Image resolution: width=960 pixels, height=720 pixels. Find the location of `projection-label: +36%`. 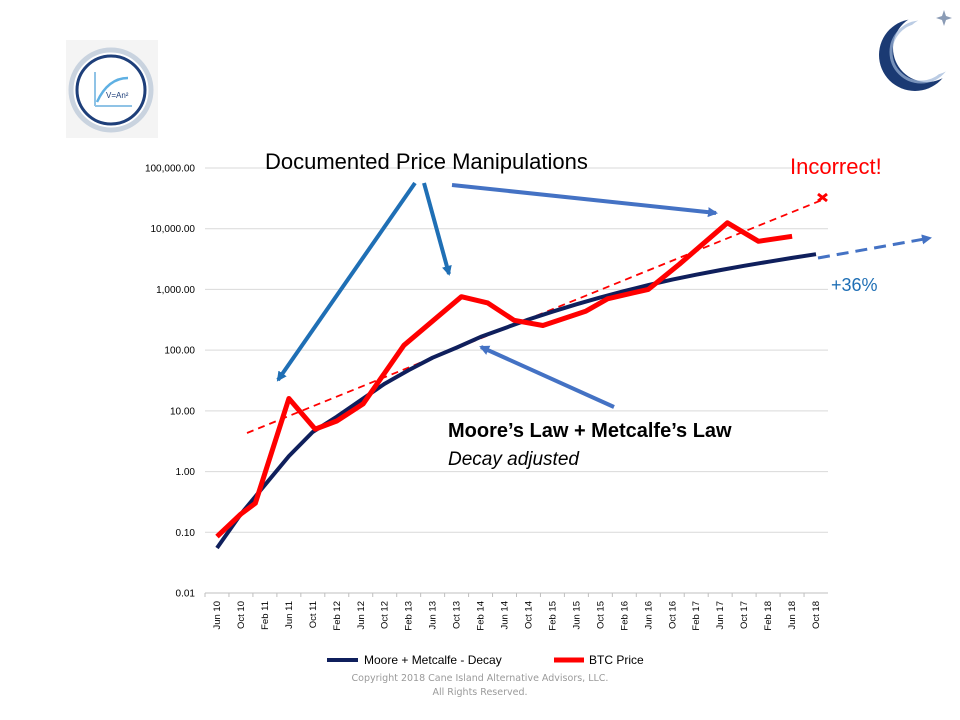

projection-label: +36% is located at coordinates (854, 285).